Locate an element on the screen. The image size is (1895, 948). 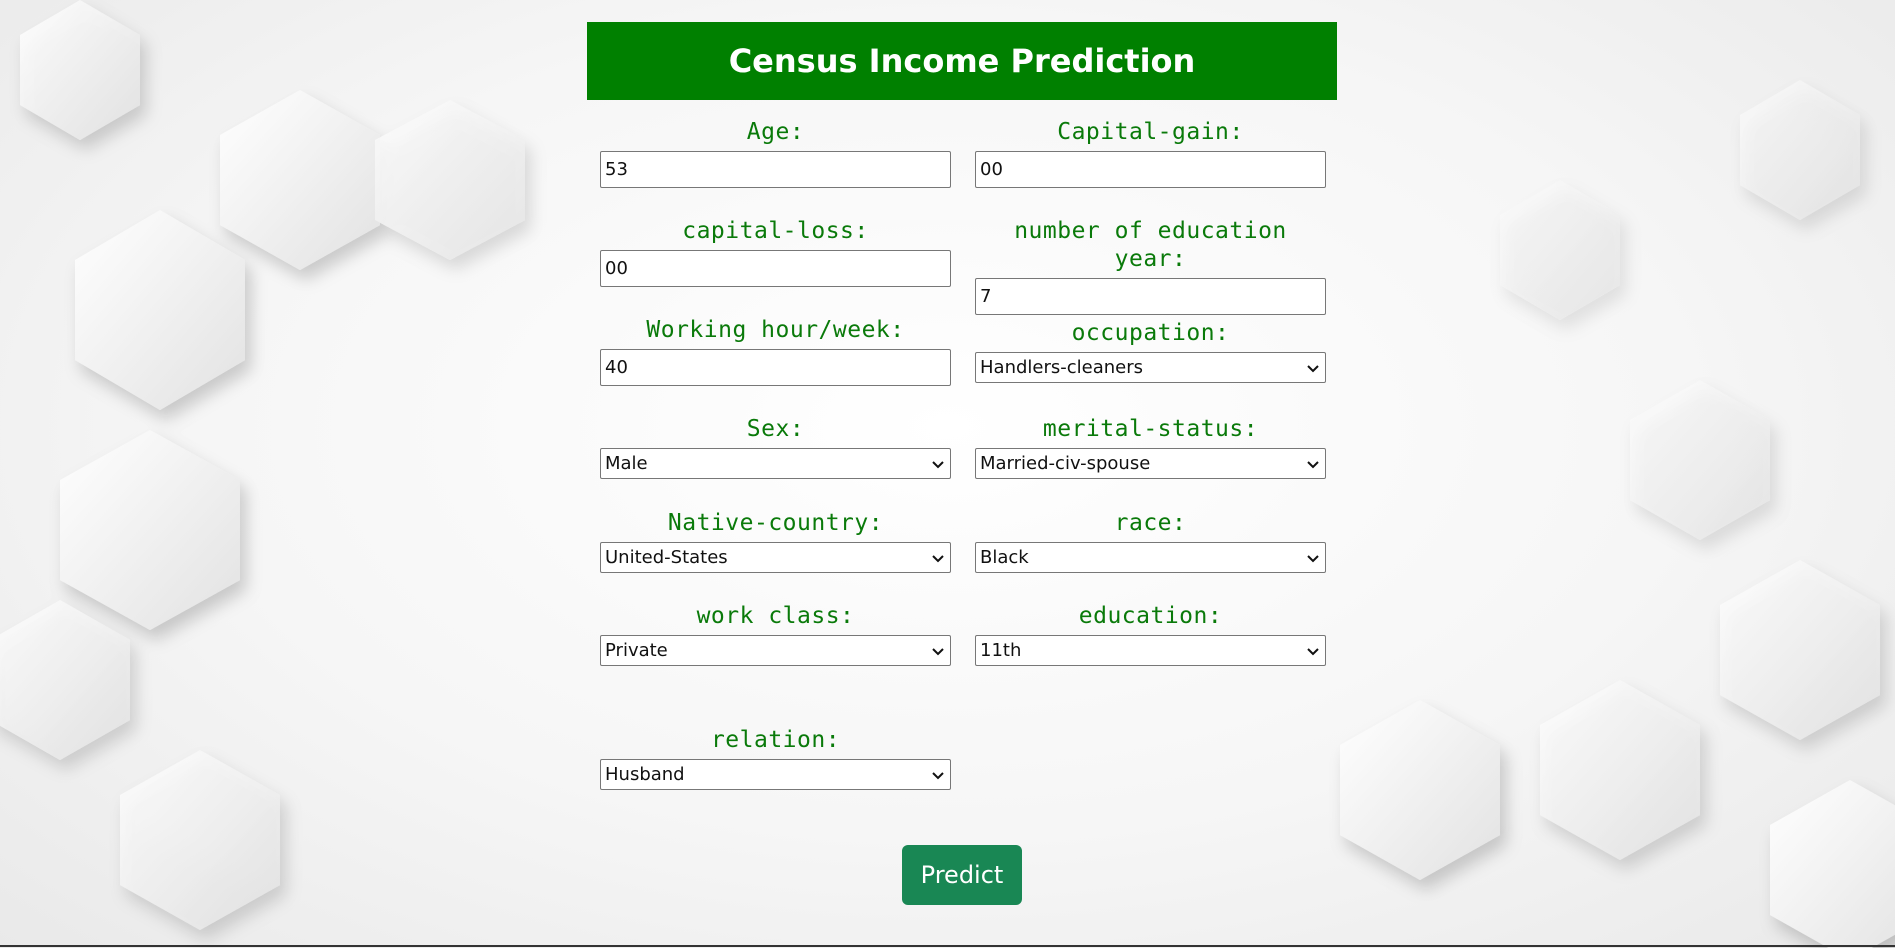
page-title-banner: Census Income Prediction is located at coordinates (962, 61).